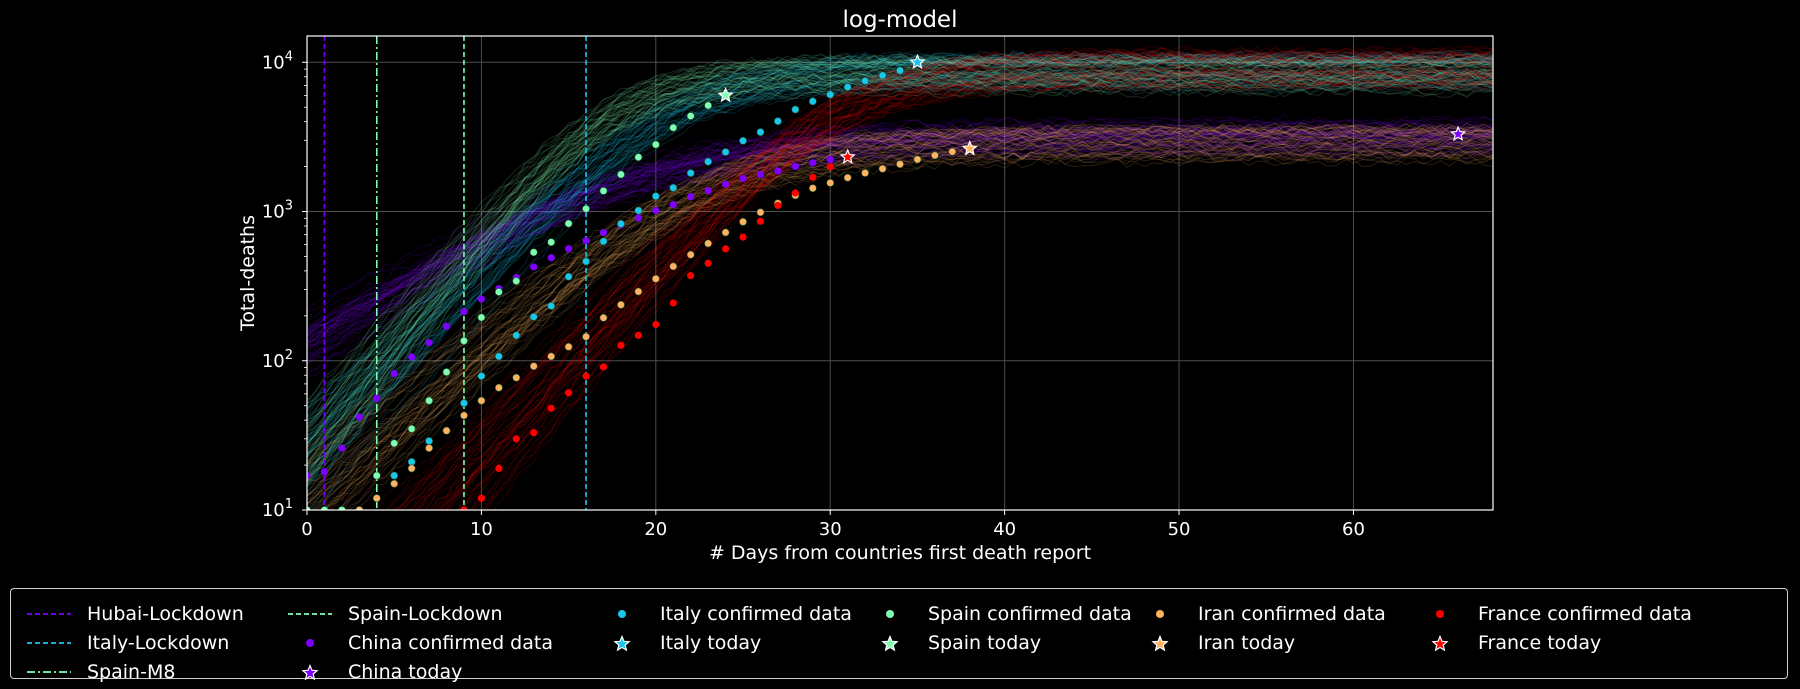  Describe the element at coordinates (1292, 614) in the screenshot. I see `legend-label: Iran confirmed data` at that location.